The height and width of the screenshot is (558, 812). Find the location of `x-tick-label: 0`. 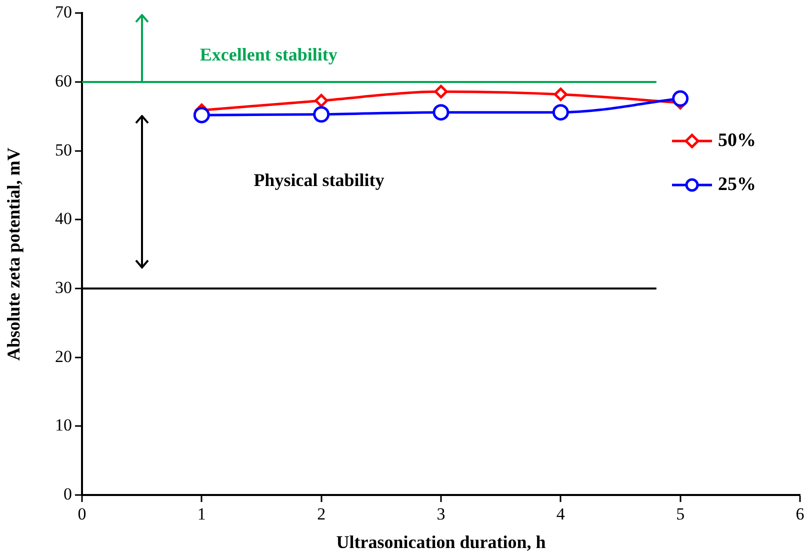

x-tick-label: 0 is located at coordinates (82, 514).